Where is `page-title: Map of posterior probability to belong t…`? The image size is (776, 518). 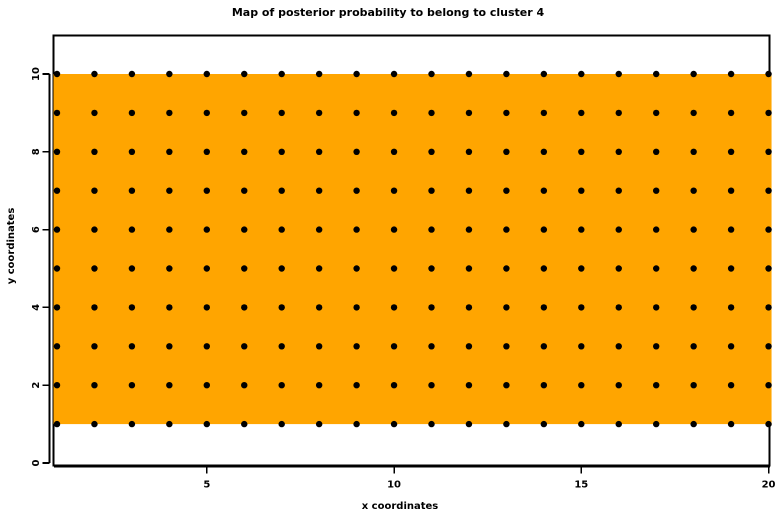 page-title: Map of posterior probability to belong t… is located at coordinates (388, 12).